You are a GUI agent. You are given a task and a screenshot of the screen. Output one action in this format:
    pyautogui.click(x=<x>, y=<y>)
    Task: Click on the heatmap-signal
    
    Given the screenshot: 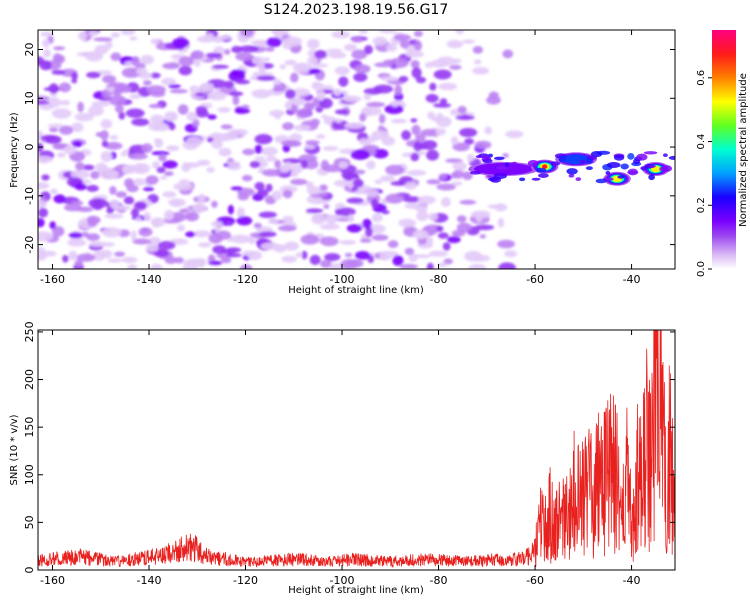 What is the action you would take?
    pyautogui.click(x=571, y=168)
    